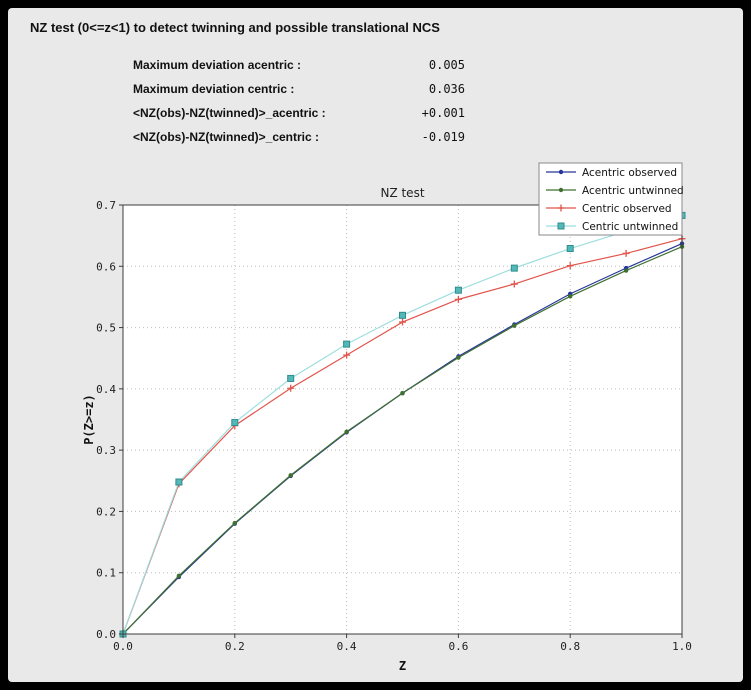 Image resolution: width=751 pixels, height=690 pixels. Describe the element at coordinates (106, 511) in the screenshot. I see `y-tick-label: 0.2` at that location.